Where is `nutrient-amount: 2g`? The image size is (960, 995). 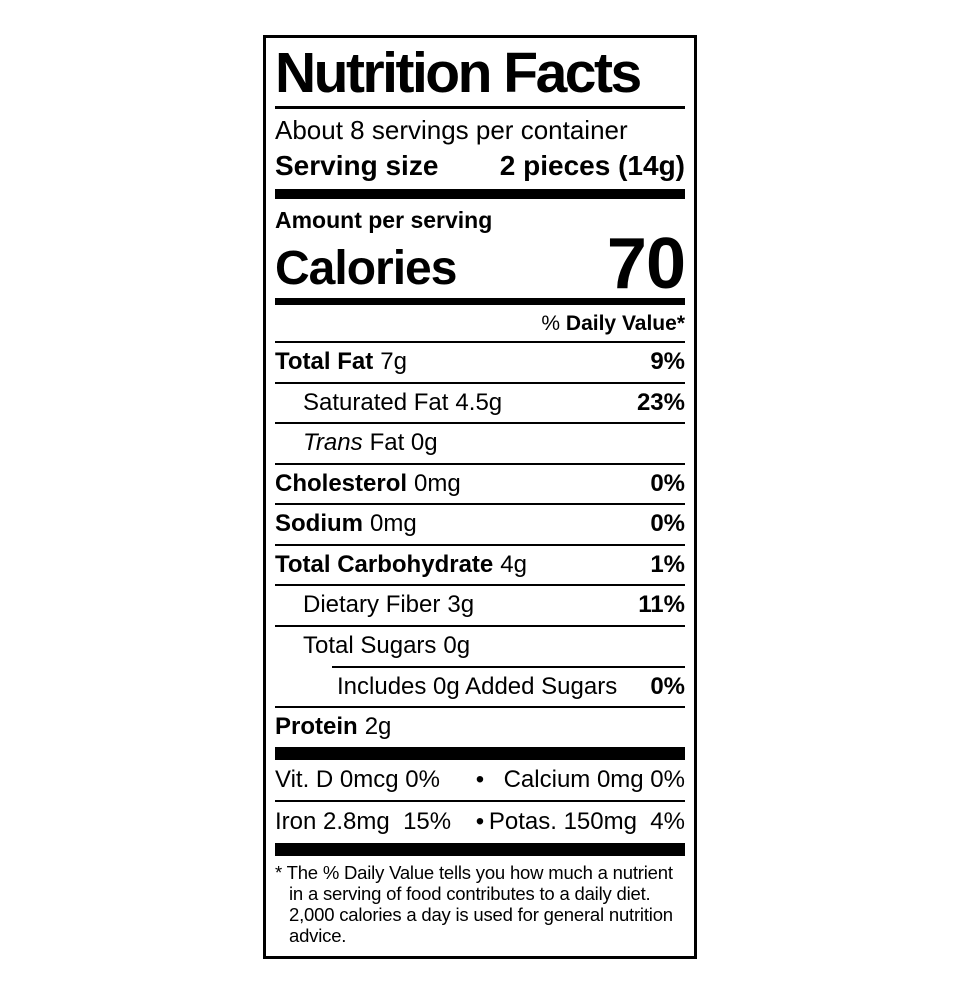
nutrient-amount: 2g is located at coordinates (378, 727).